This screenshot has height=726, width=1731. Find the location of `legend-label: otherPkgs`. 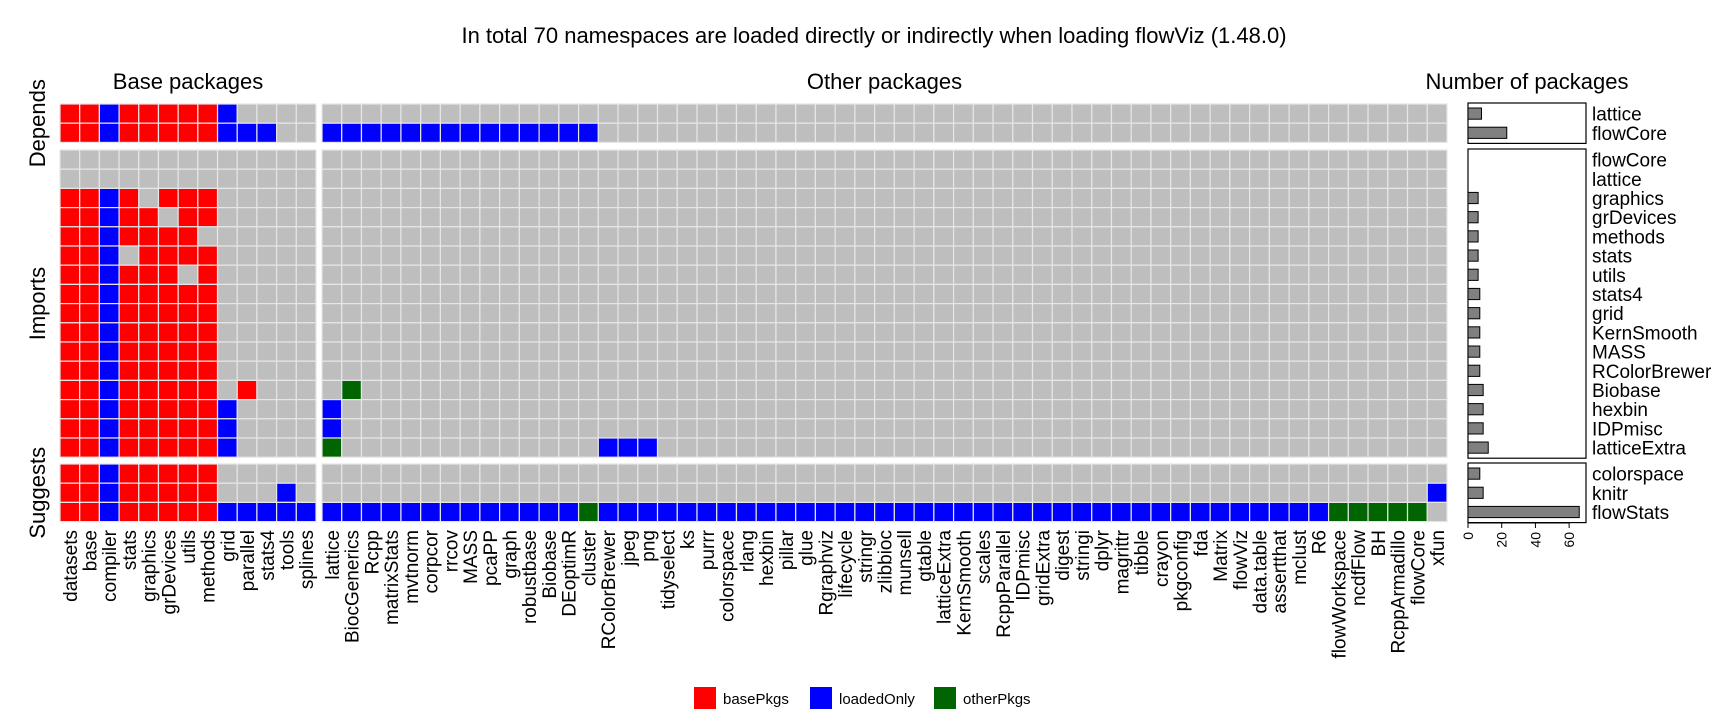

legend-label: otherPkgs is located at coordinates (997, 699).